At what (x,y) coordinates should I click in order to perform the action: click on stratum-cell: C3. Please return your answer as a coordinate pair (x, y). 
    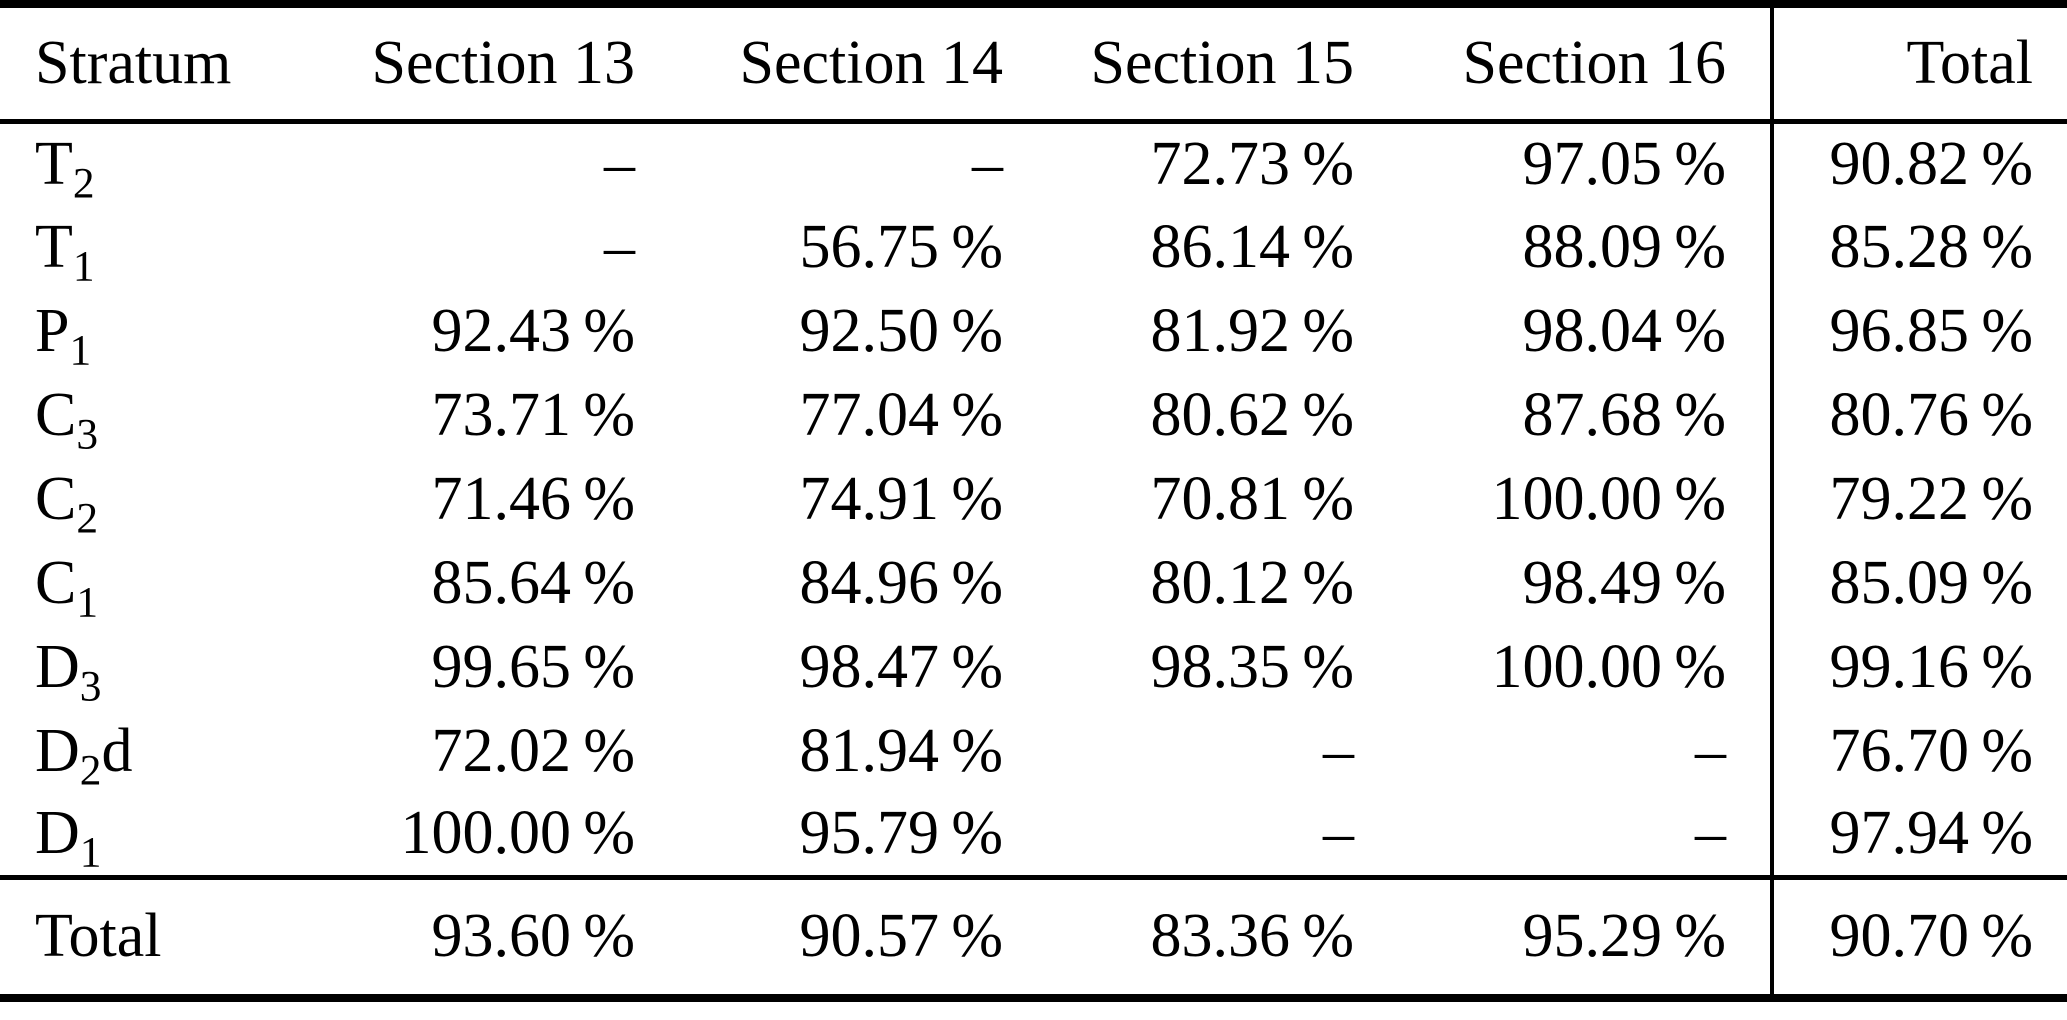
    Looking at the image, I should click on (150, 415).